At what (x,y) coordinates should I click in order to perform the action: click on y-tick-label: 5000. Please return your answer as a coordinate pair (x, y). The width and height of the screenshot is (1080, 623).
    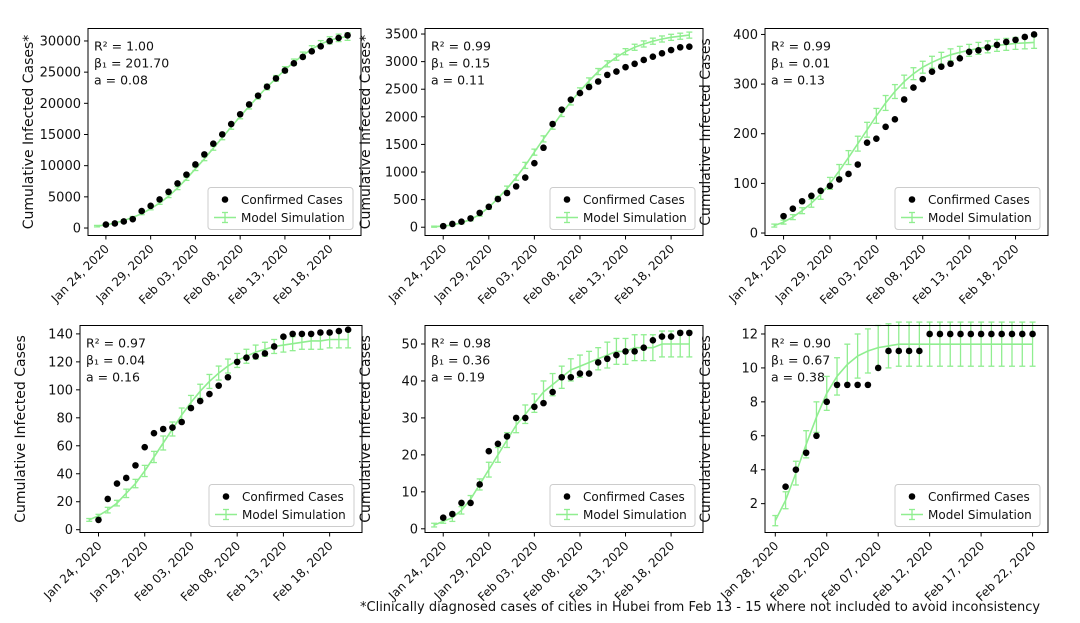
    Looking at the image, I should click on (64, 197).